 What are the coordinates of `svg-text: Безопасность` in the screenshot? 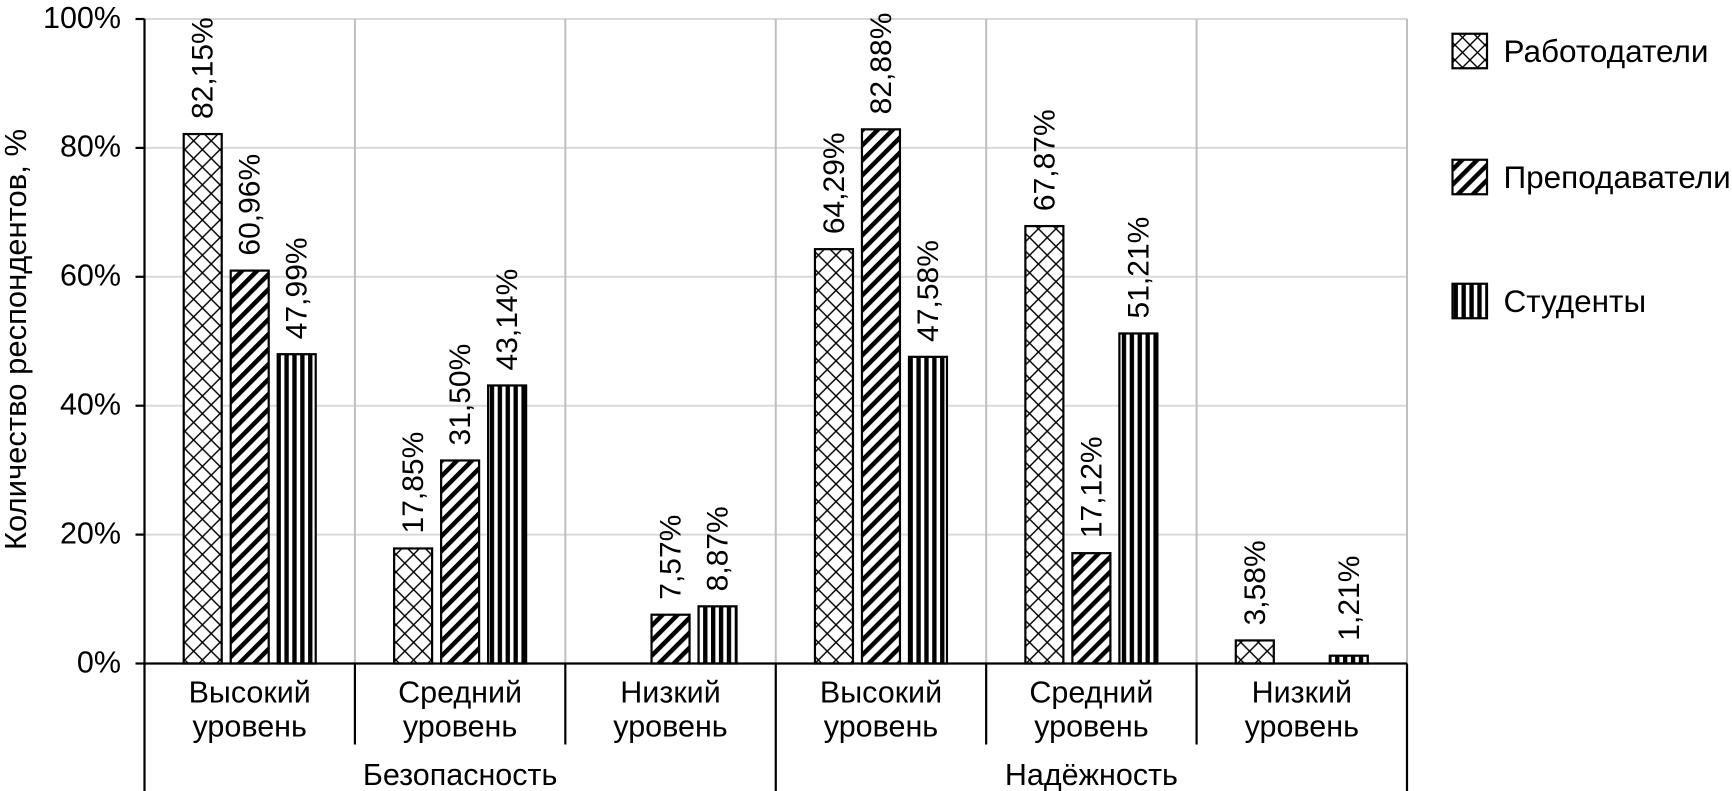 It's located at (460, 774).